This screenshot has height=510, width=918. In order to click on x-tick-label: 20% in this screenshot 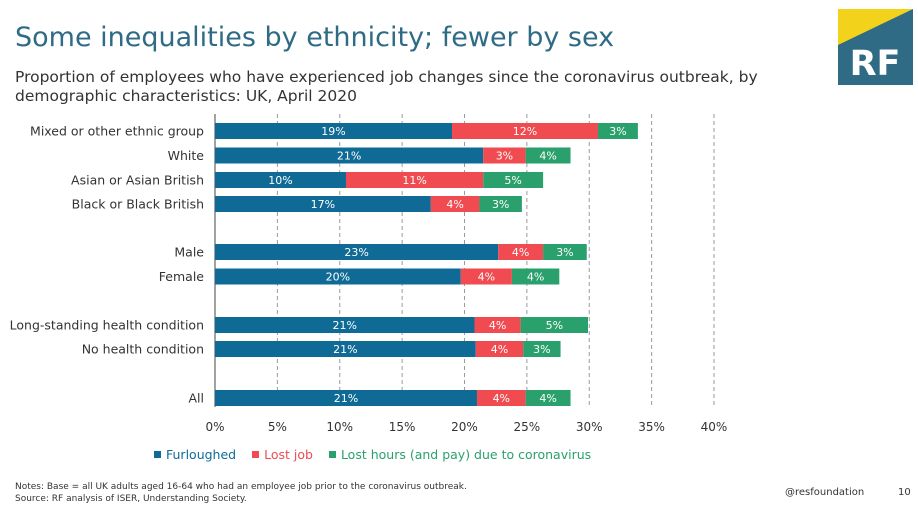, I will do `click(464, 427)`.